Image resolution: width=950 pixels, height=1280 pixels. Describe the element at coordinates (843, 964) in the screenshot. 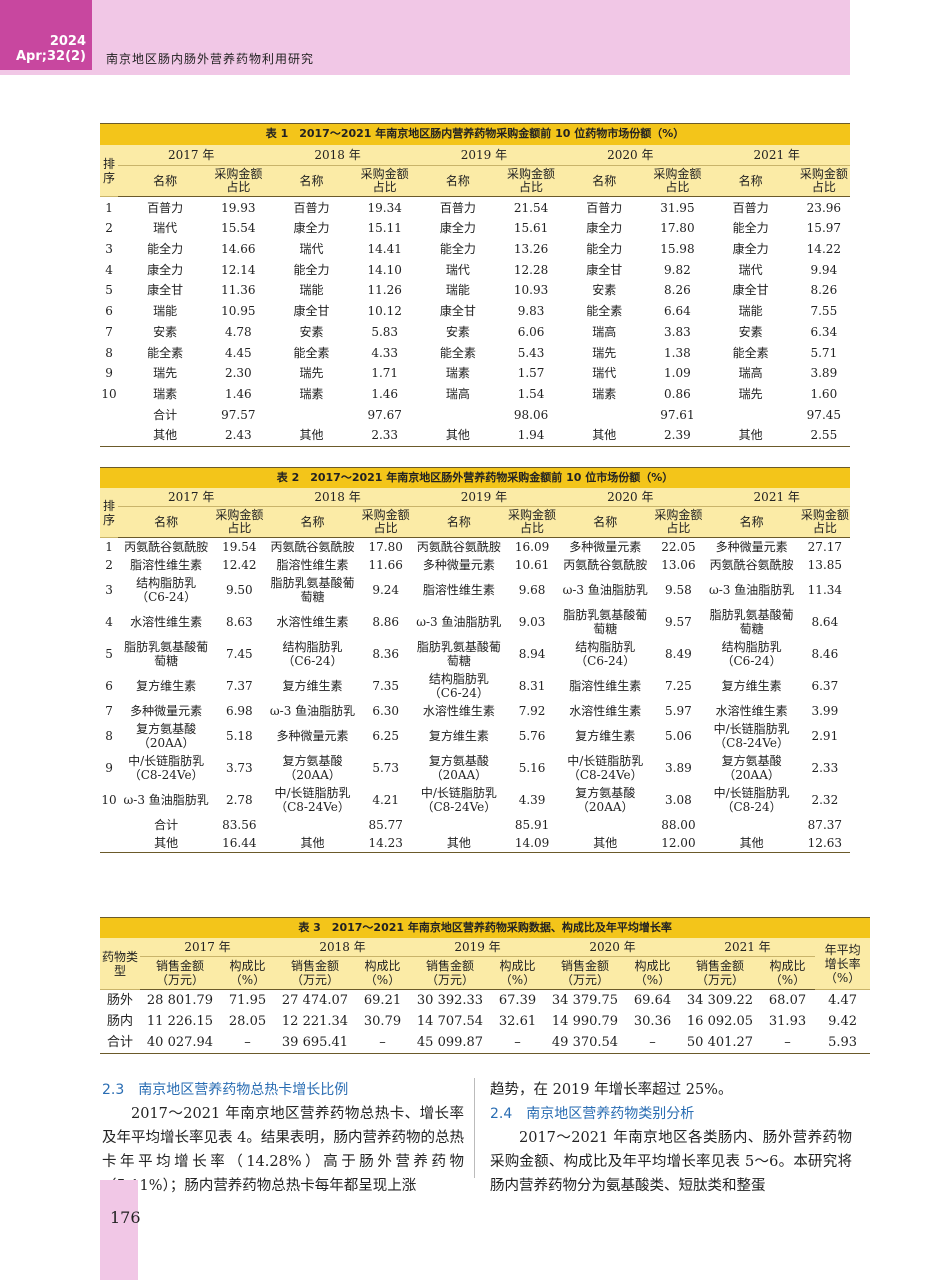

I see `header-cell: 年平均 增长率 （%）` at that location.